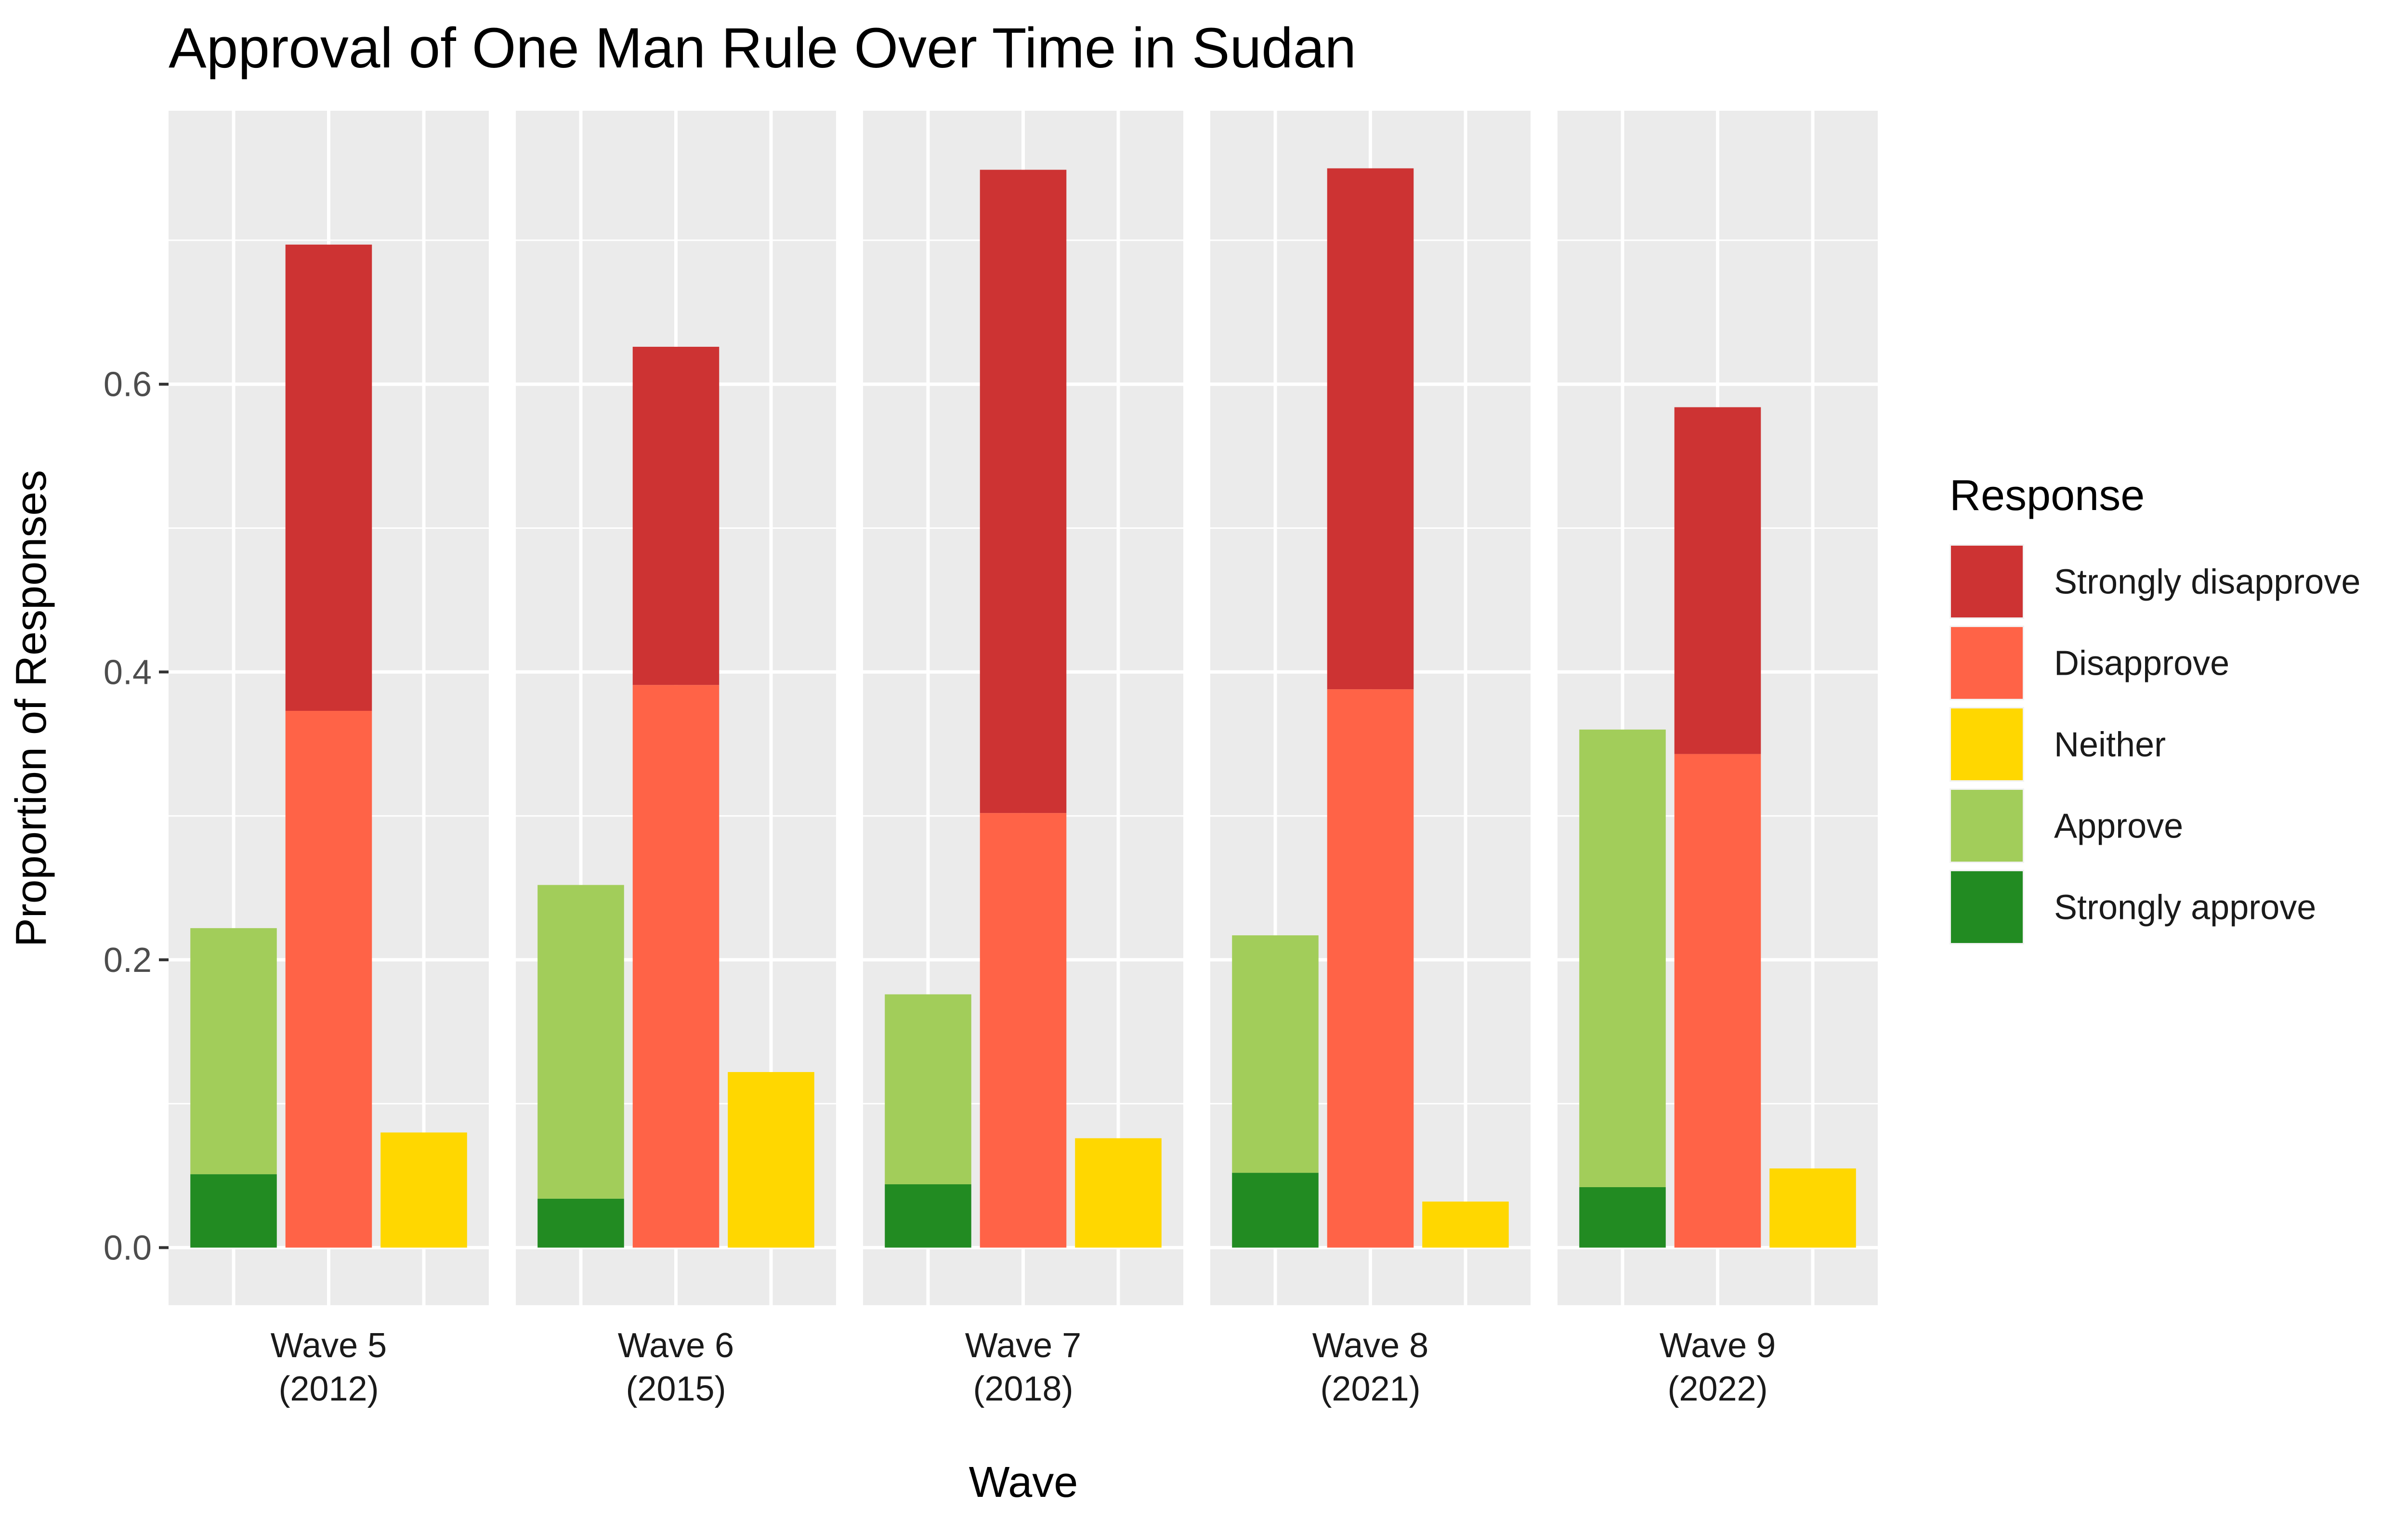 This screenshot has width=2408, height=1519. I want to click on facet-label-year: (2022), so click(1717, 1389).